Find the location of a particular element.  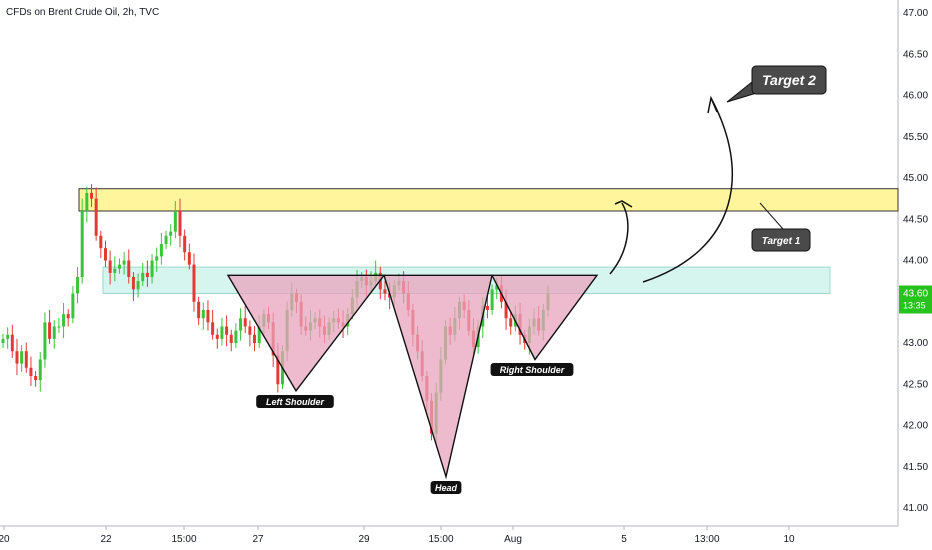

time-tick-label: 5 is located at coordinates (624, 539).